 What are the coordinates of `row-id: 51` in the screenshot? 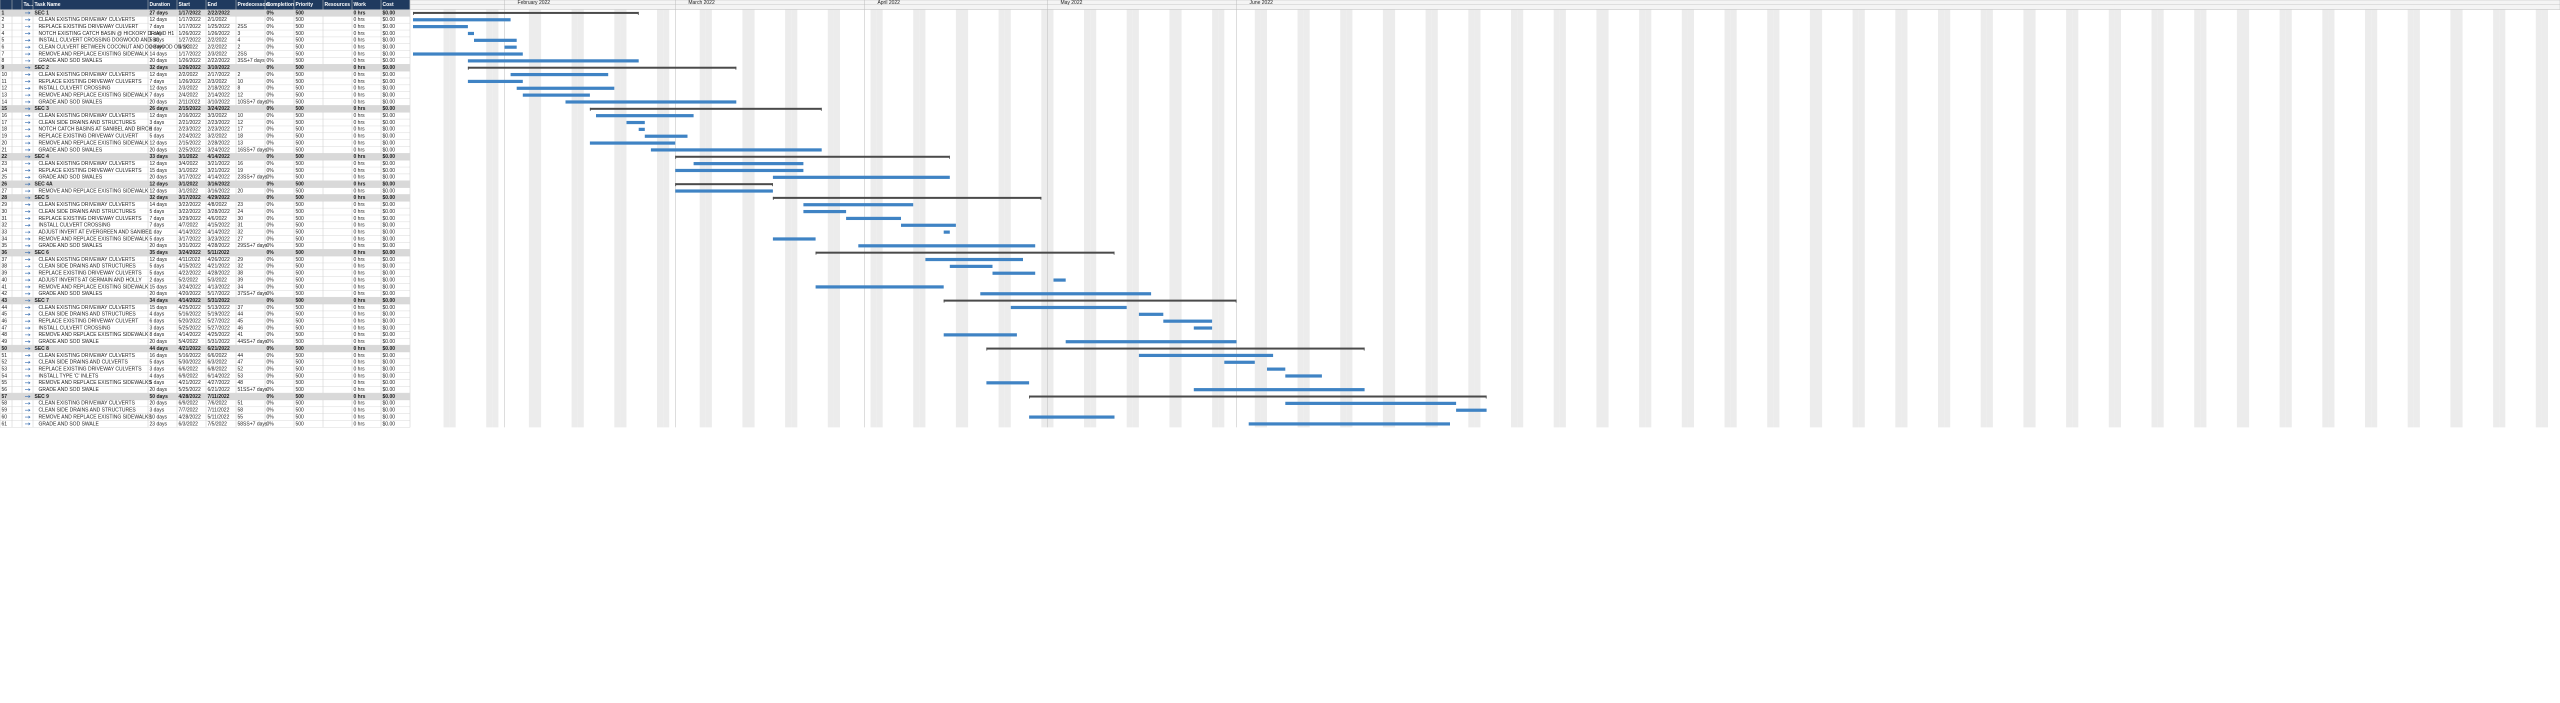 It's located at (5, 356).